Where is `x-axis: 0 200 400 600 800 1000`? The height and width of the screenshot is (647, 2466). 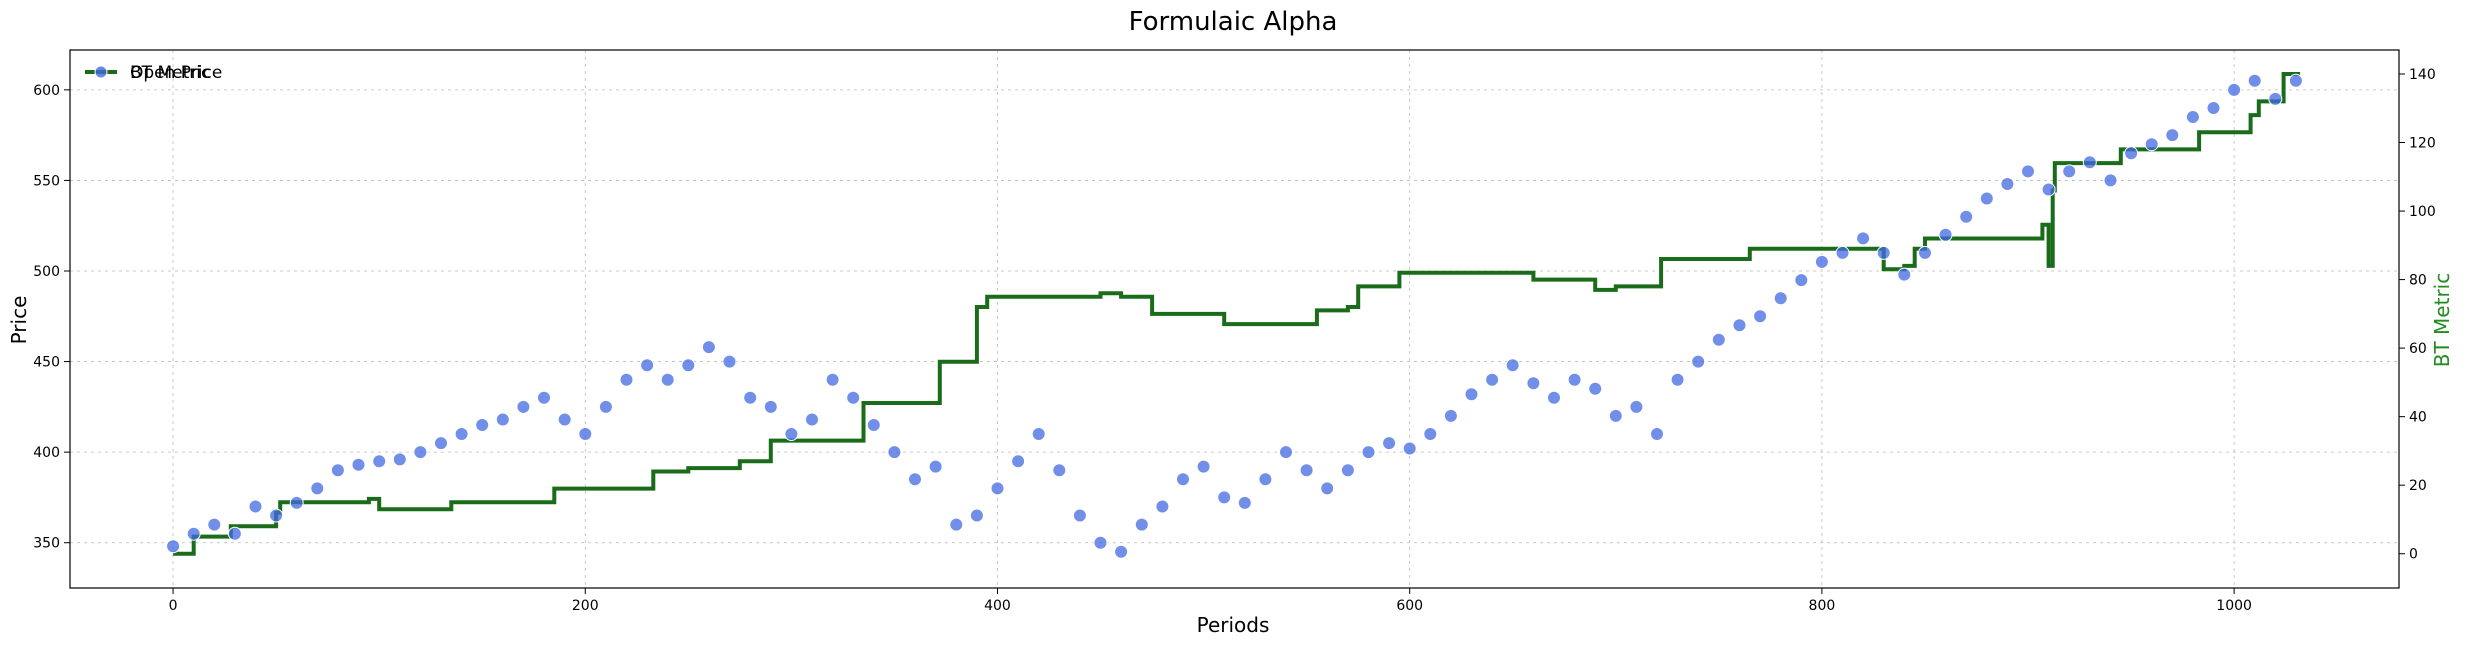
x-axis: 0 200 400 600 800 1000 is located at coordinates (1210, 601).